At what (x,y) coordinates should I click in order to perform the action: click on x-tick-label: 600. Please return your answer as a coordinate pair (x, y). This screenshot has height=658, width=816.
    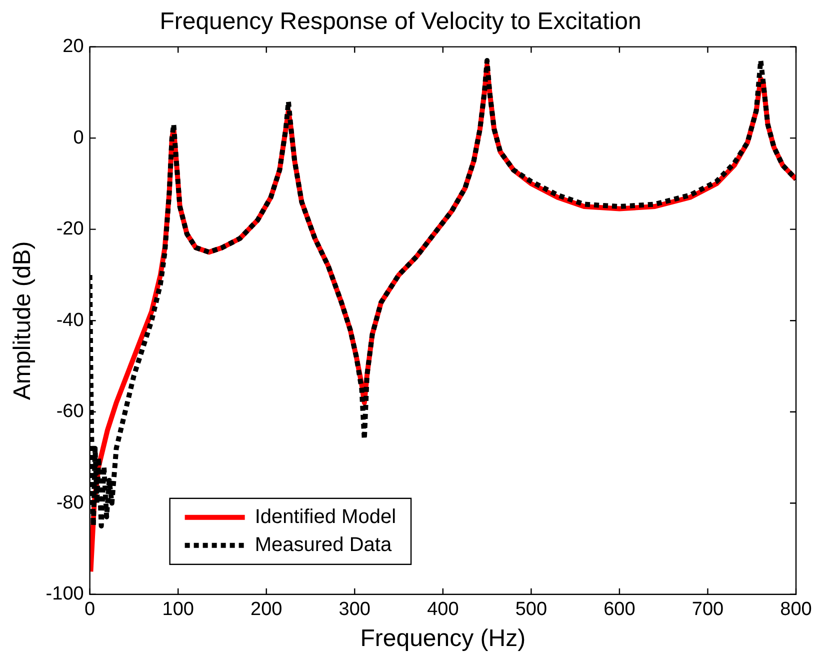
    Looking at the image, I should click on (620, 609).